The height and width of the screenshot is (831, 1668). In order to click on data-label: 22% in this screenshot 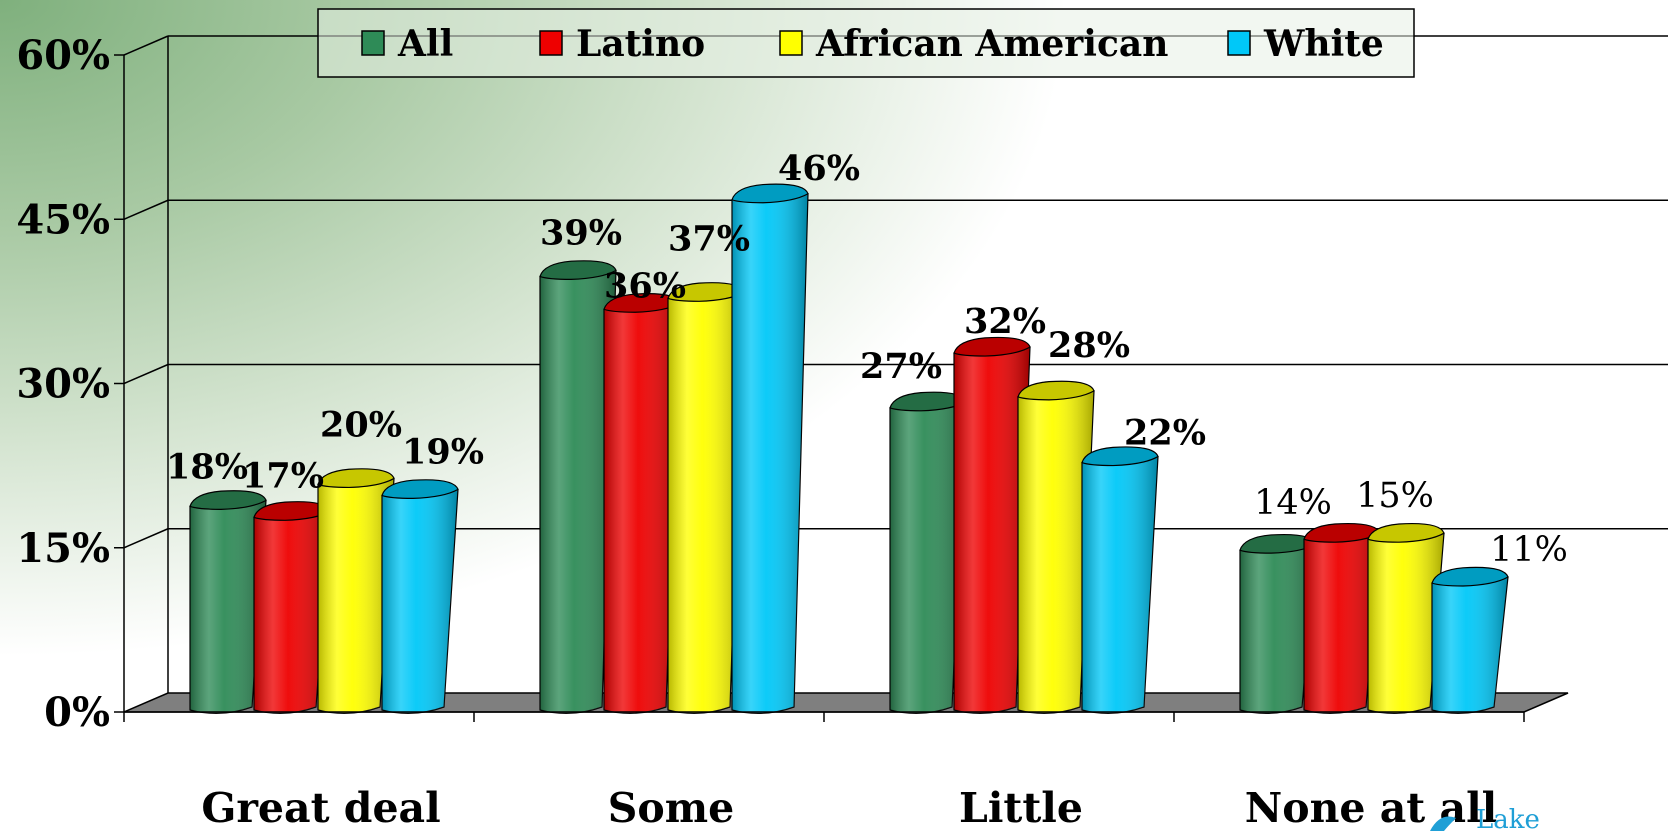, I will do `click(1165, 433)`.